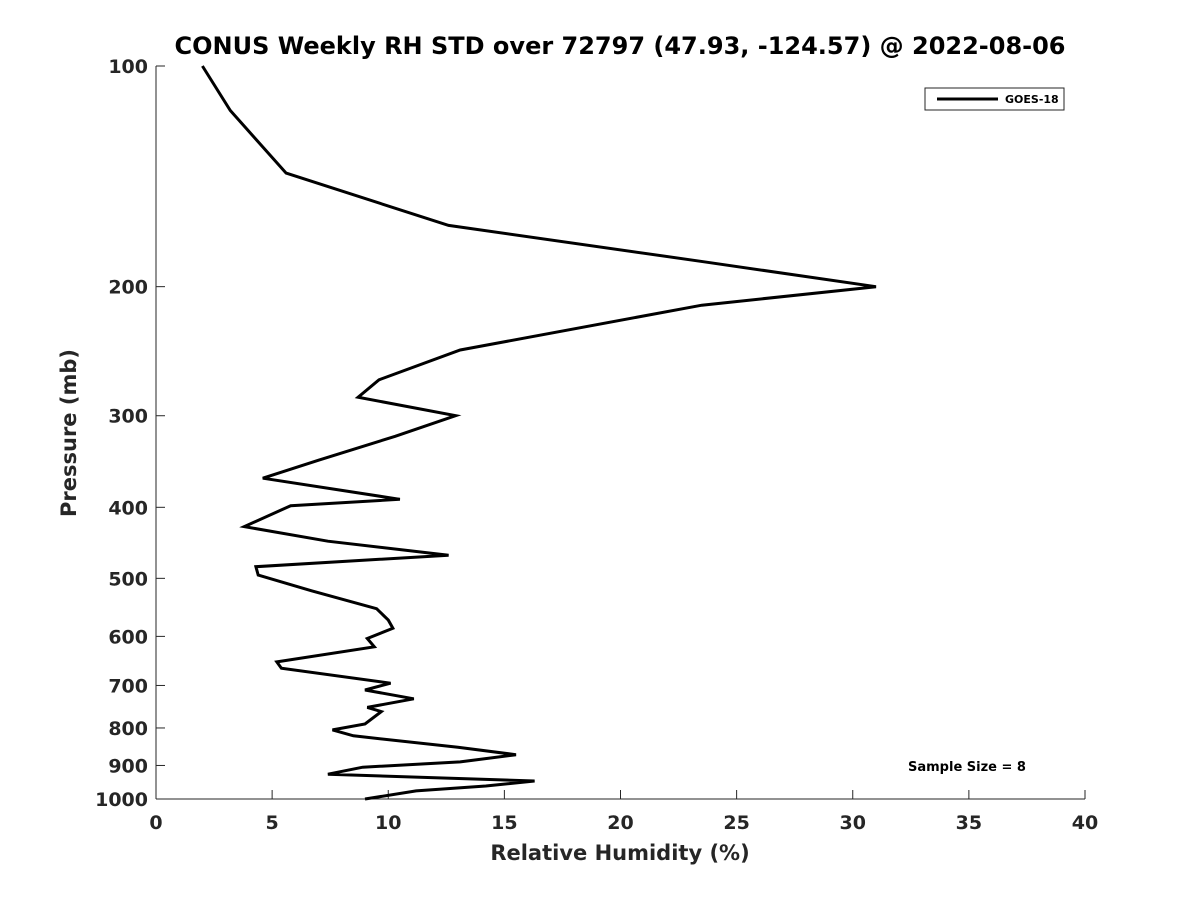 This screenshot has width=1200, height=900. Describe the element at coordinates (121, 800) in the screenshot. I see `y-tick-label: 1000` at that location.